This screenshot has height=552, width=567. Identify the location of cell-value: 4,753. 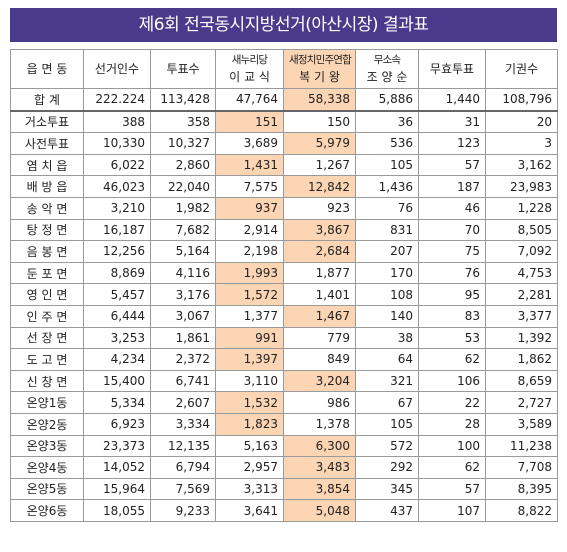
(521, 273).